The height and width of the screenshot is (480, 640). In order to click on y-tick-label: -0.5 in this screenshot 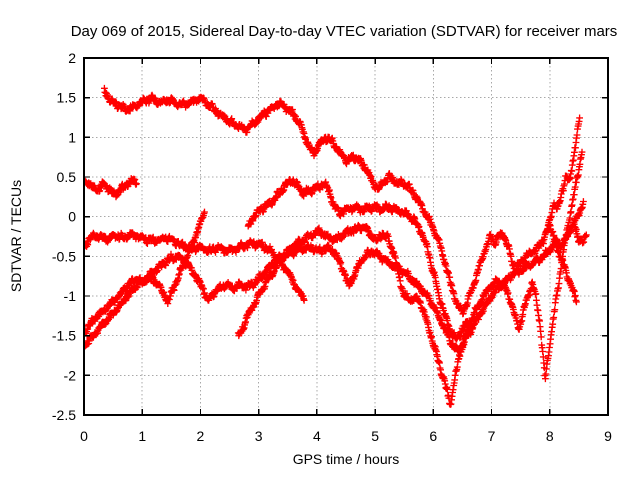, I will do `click(64, 256)`.